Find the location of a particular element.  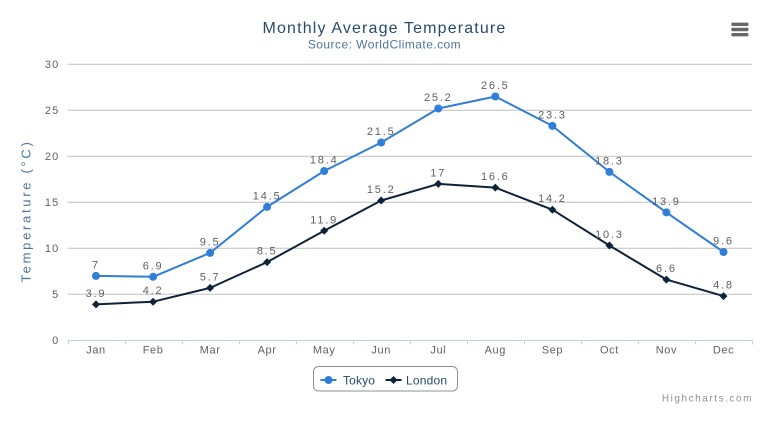

svg-text: 23.3 is located at coordinates (552, 115).